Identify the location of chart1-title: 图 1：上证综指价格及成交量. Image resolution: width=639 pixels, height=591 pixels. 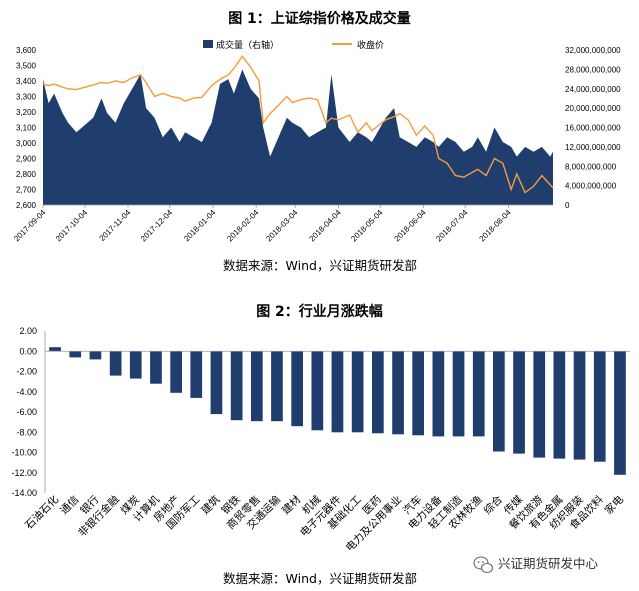
(319, 18).